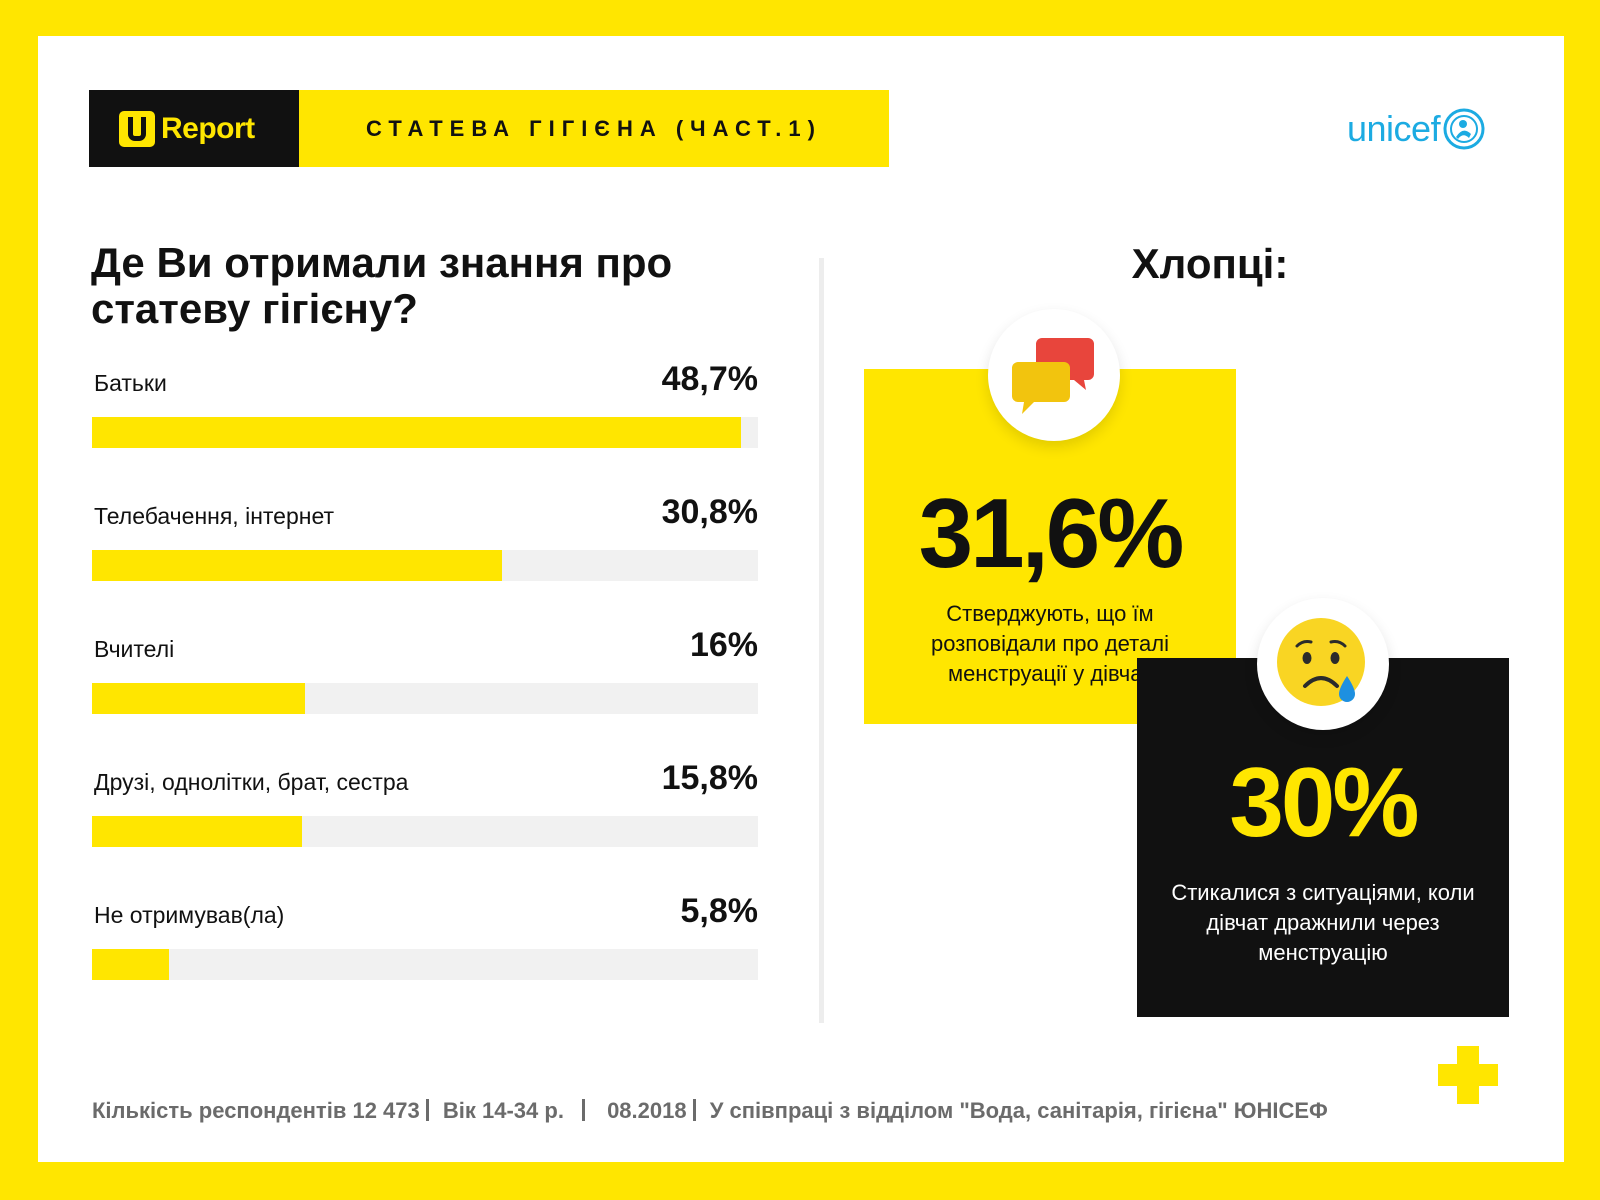 The width and height of the screenshot is (1600, 1200). What do you see at coordinates (647, 1110) in the screenshot?
I see `footer-date: 08.2018` at bounding box center [647, 1110].